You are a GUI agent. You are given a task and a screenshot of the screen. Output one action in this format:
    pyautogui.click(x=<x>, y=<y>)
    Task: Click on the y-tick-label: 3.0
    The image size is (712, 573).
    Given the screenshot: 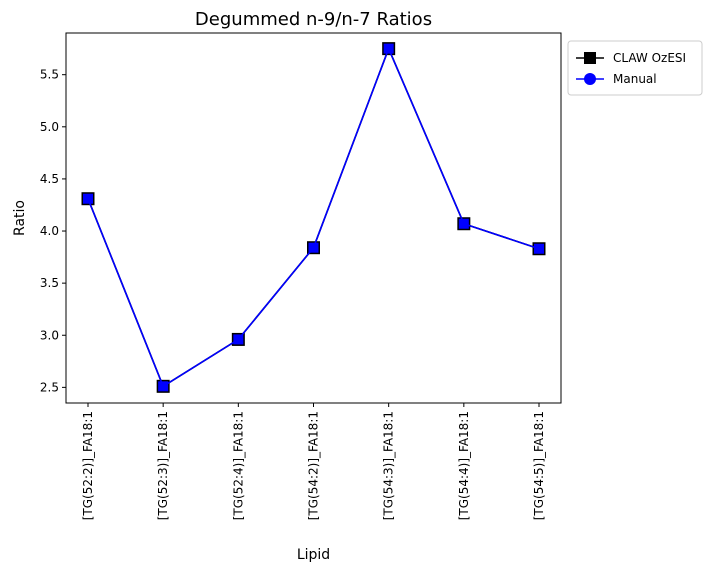 What is the action you would take?
    pyautogui.click(x=49, y=335)
    